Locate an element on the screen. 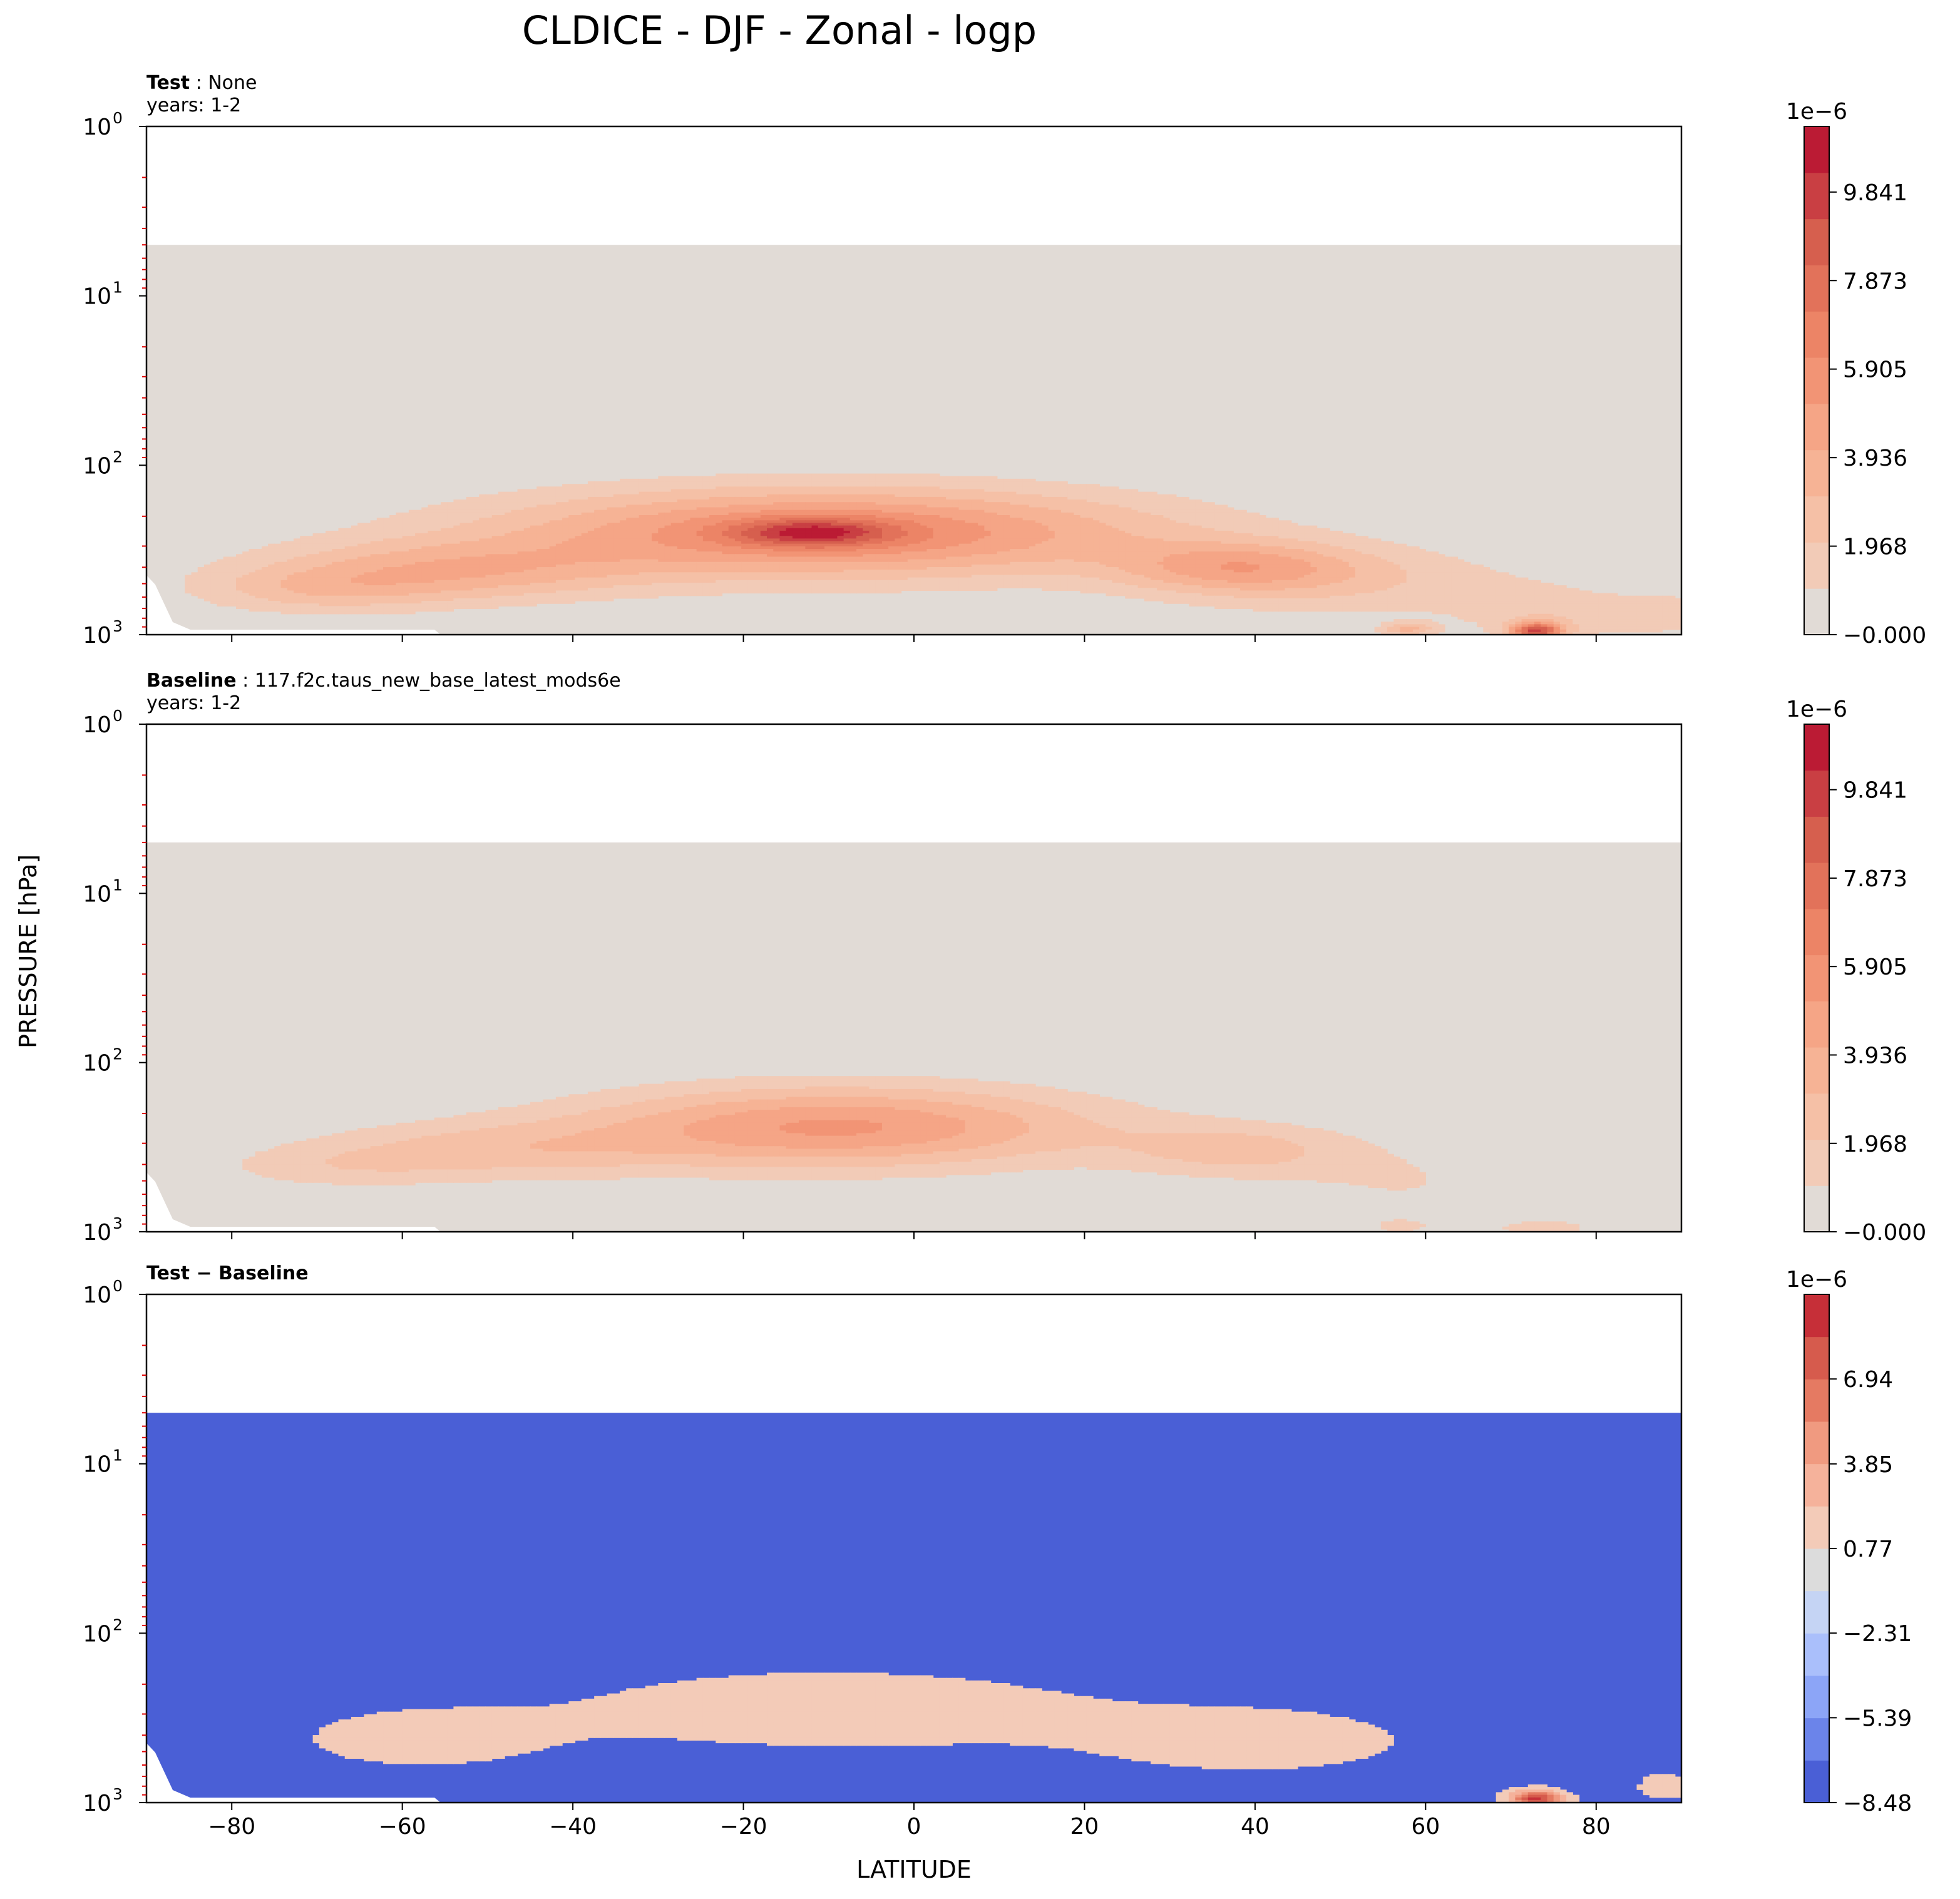 This screenshot has height=1899, width=1960. x-tick-label: −20 is located at coordinates (743, 1827).